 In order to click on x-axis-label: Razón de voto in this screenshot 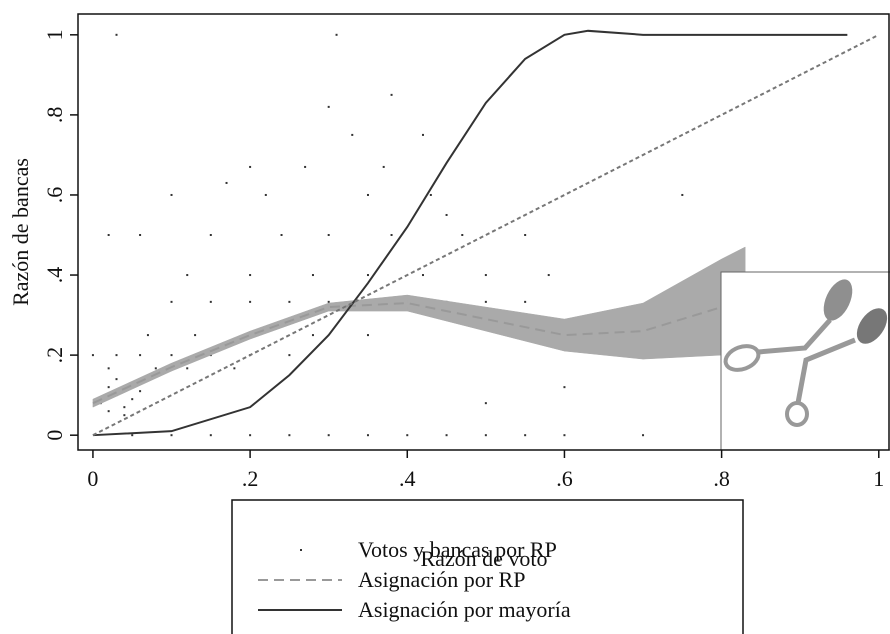, I will do `click(483, 558)`.